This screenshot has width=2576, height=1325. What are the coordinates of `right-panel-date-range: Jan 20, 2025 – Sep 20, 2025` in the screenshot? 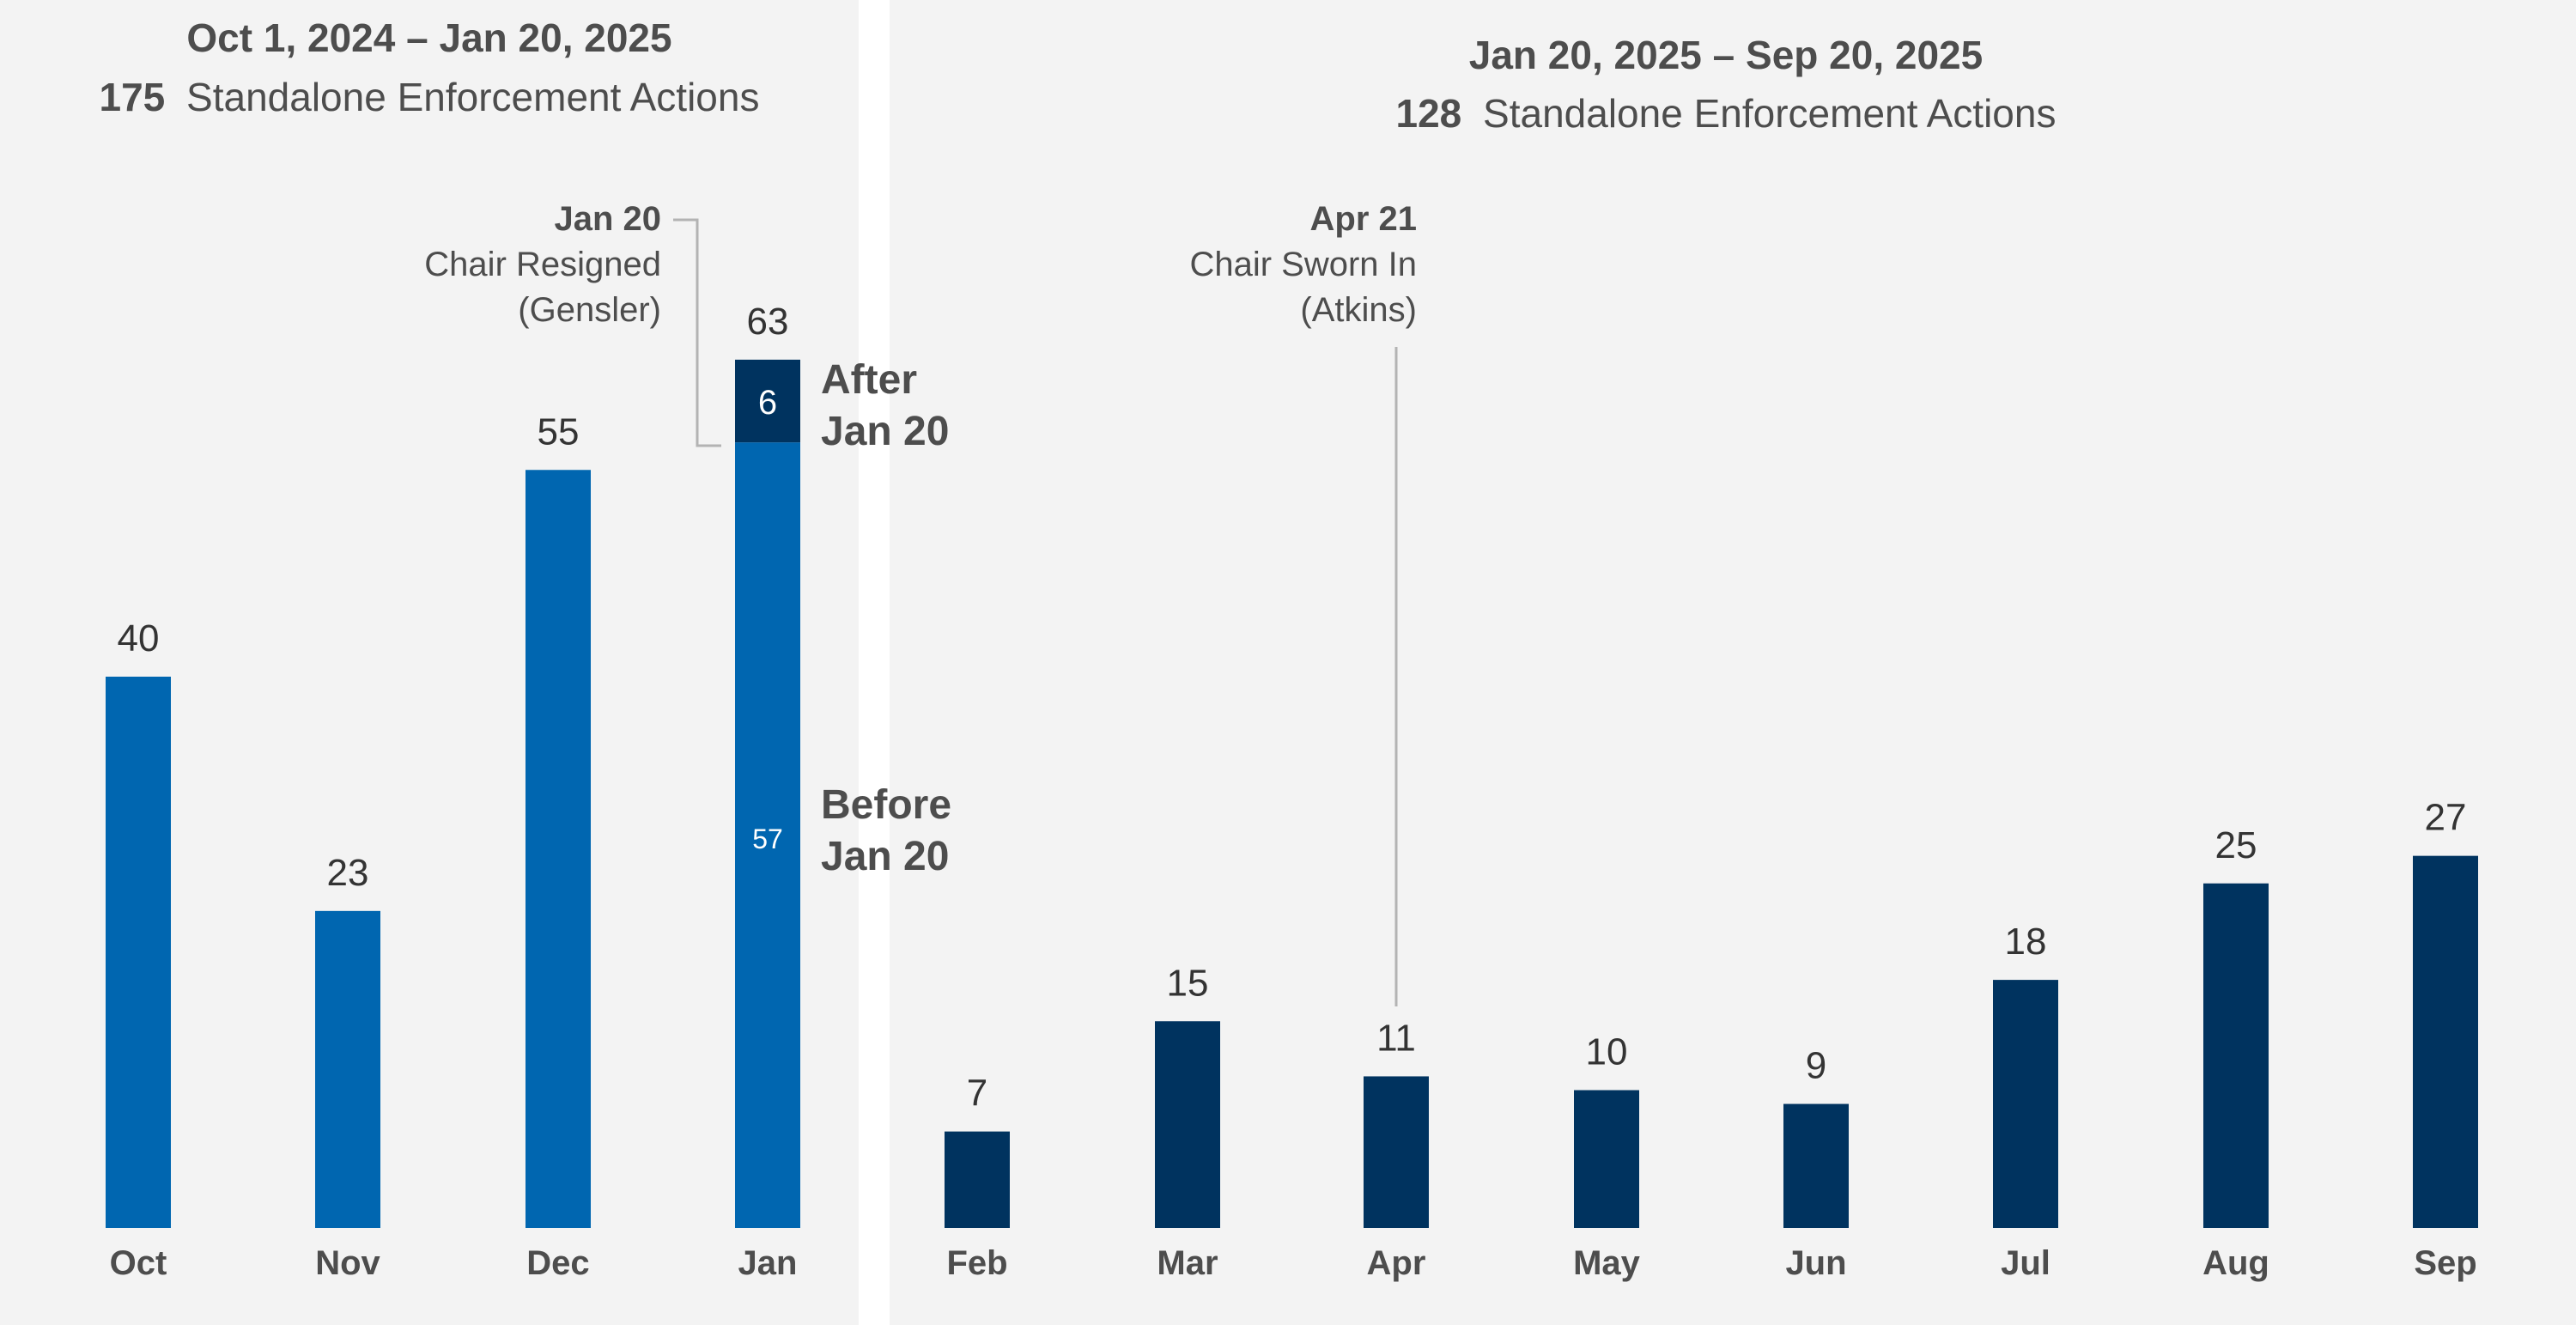 It's located at (1726, 55).